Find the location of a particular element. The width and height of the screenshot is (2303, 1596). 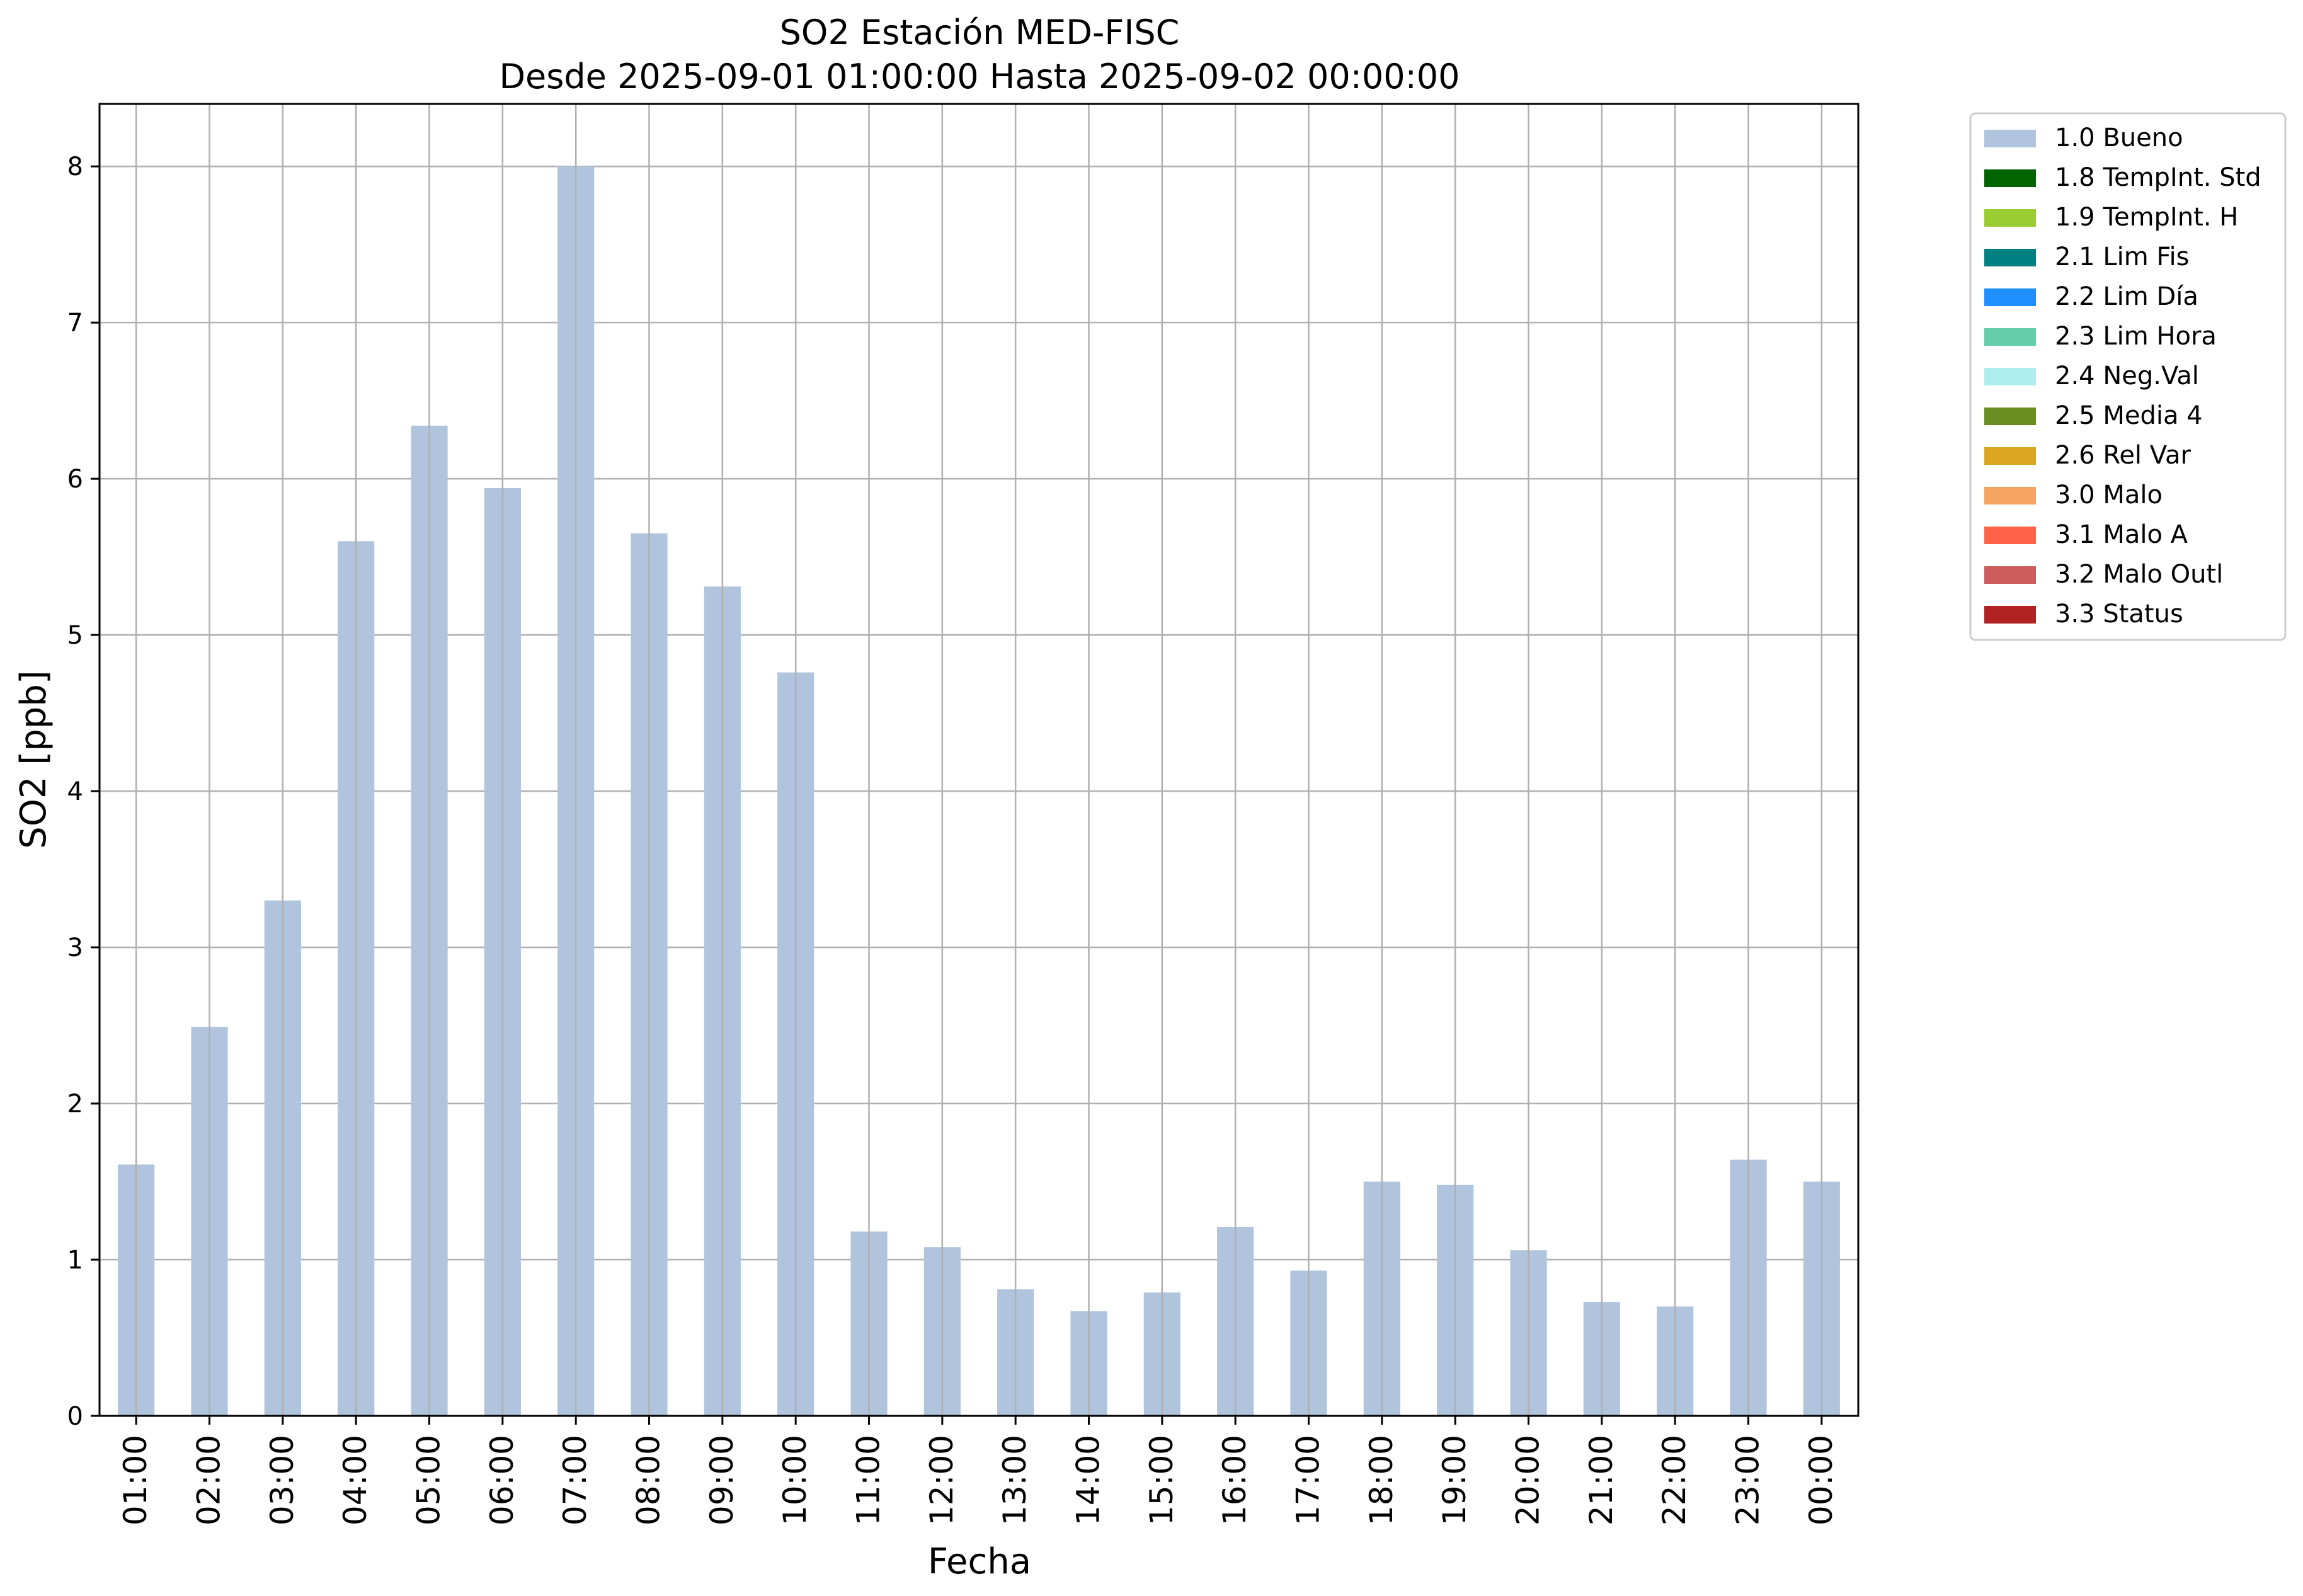

y-tick-label: 3 is located at coordinates (75, 947).